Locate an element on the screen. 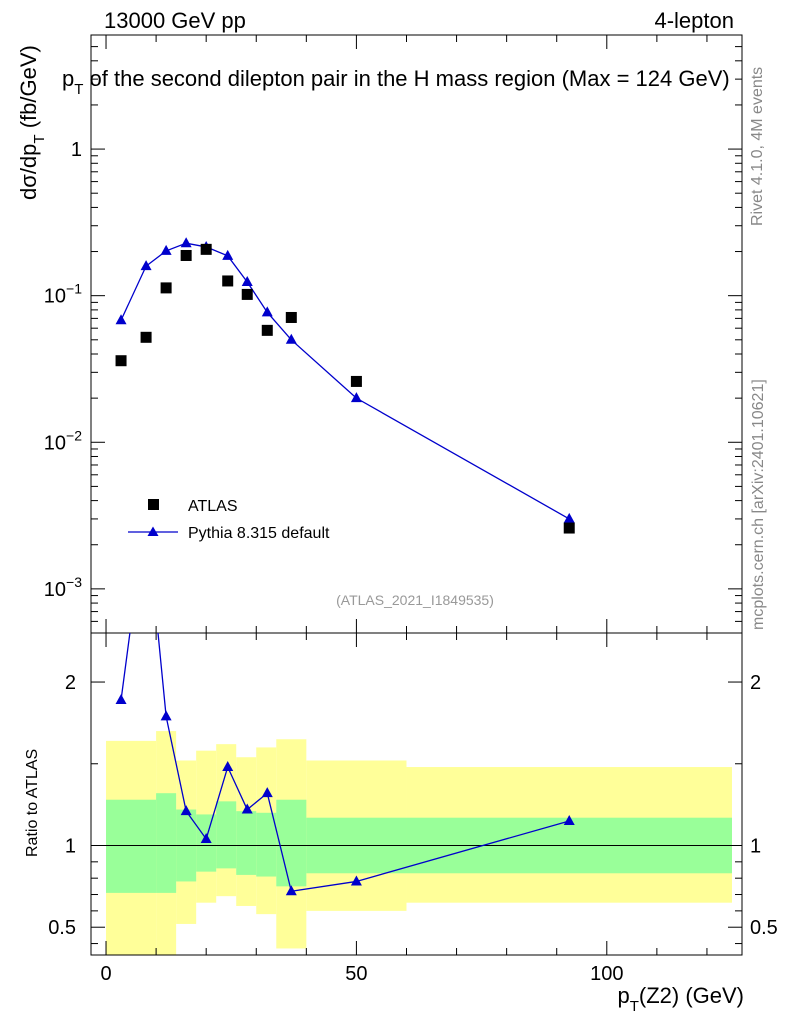 This screenshot has height=1024, width=786. x-axis-label: pT(Z2) (GeV) is located at coordinates (680, 999).